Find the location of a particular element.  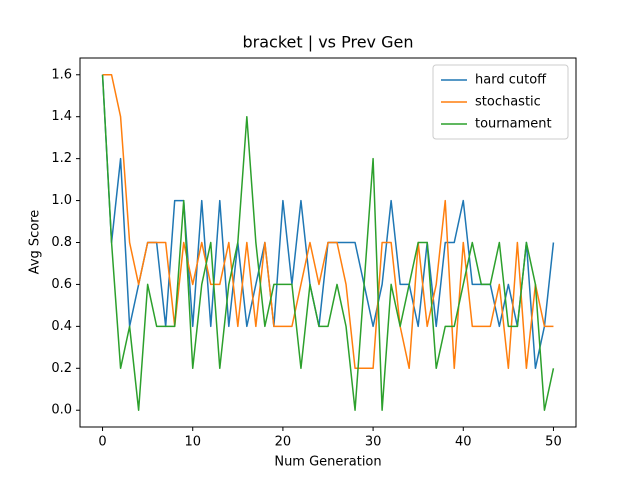

legend-label: stochastic is located at coordinates (508, 102).